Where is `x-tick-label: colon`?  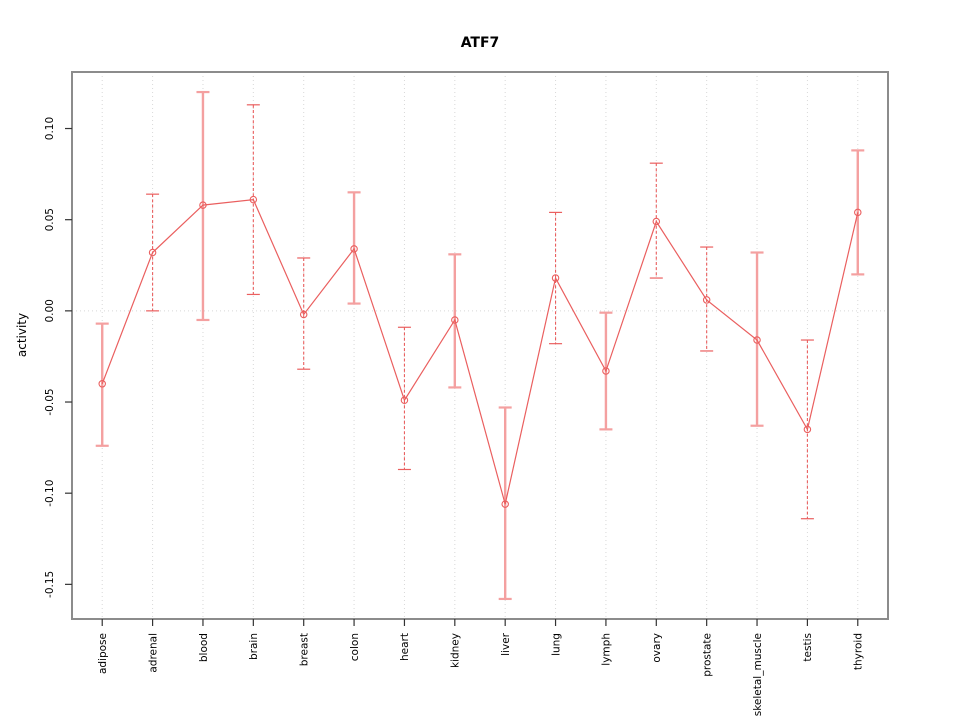
x-tick-label: colon is located at coordinates (355, 647).